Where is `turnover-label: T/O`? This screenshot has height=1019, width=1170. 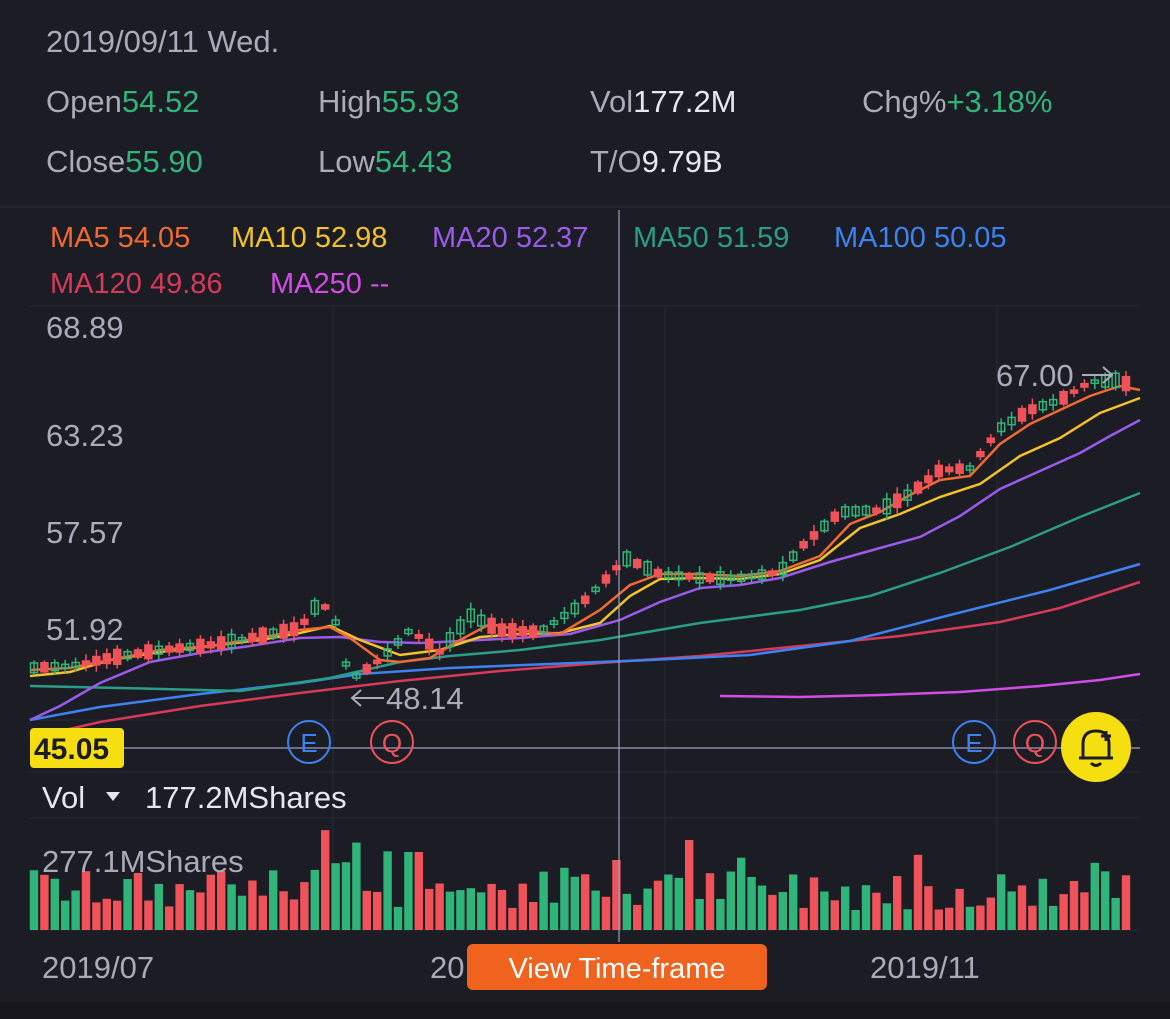
turnover-label: T/O is located at coordinates (616, 161).